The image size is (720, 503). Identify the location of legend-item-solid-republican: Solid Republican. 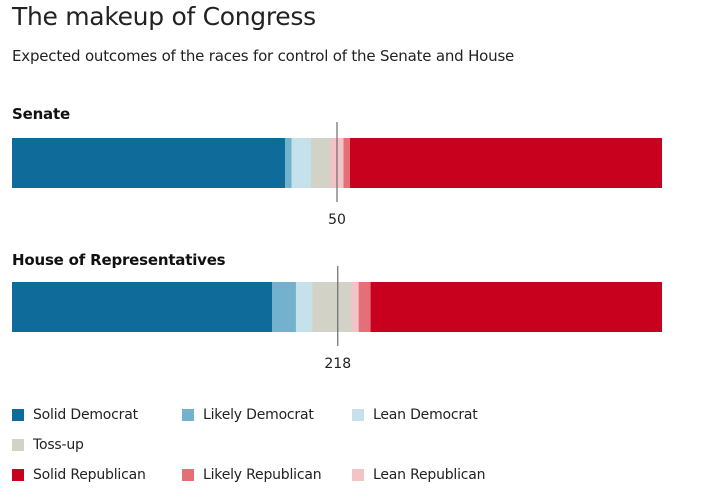
(79, 475).